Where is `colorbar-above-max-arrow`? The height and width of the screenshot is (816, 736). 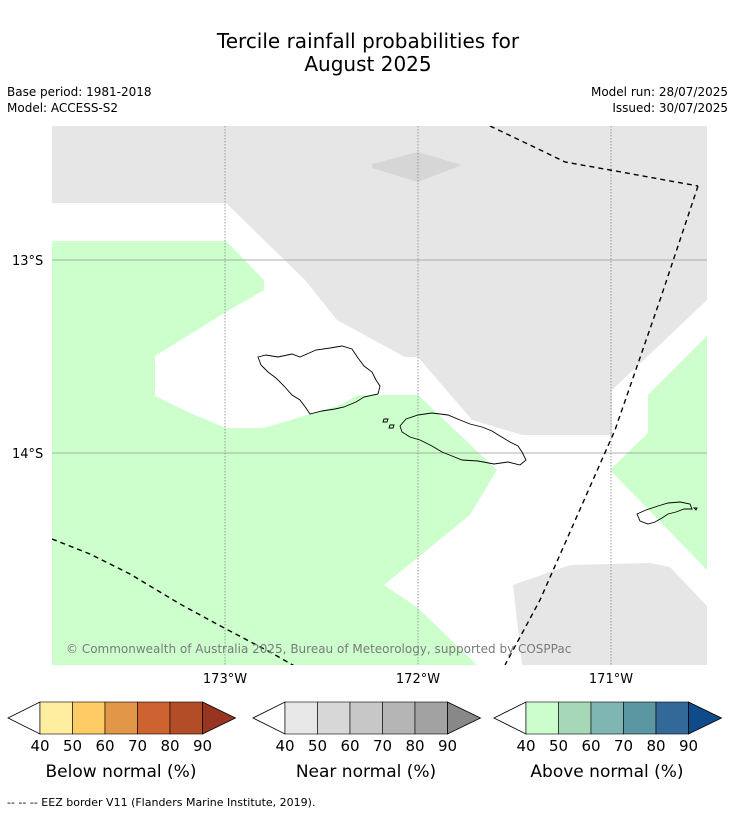 colorbar-above-max-arrow is located at coordinates (705, 718).